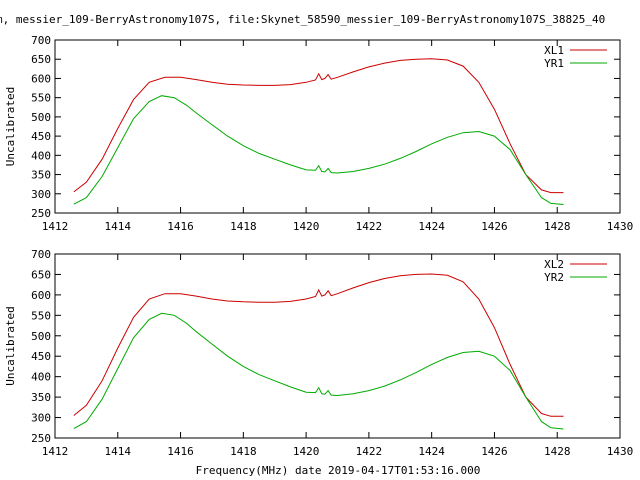  Describe the element at coordinates (554, 277) in the screenshot. I see `legend-label: YR2` at that location.